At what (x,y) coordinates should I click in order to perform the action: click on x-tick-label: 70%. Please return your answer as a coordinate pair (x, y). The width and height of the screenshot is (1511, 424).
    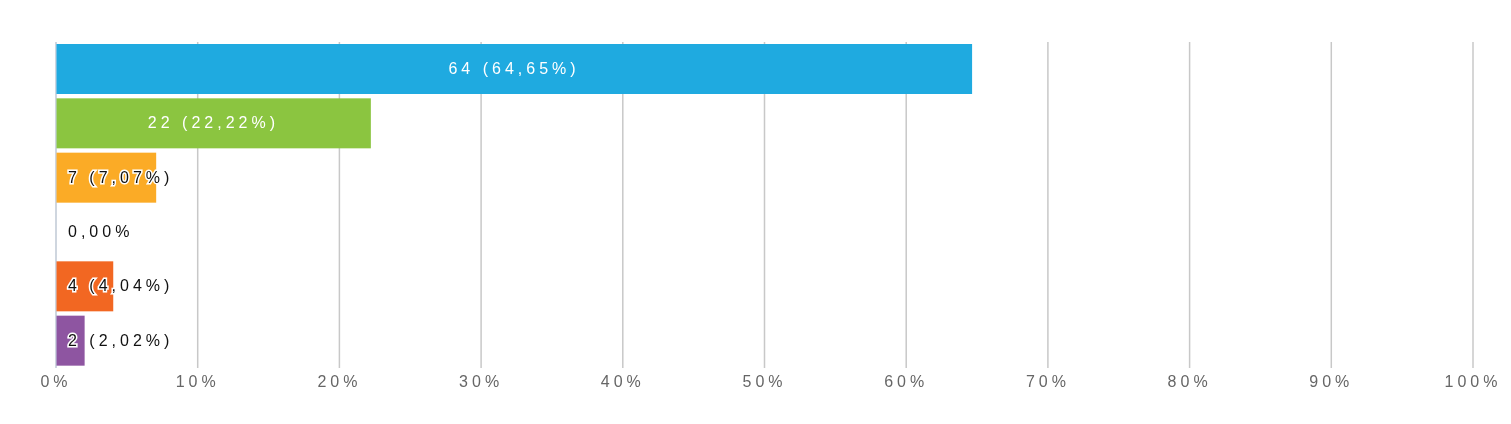
    Looking at the image, I should click on (1047, 382).